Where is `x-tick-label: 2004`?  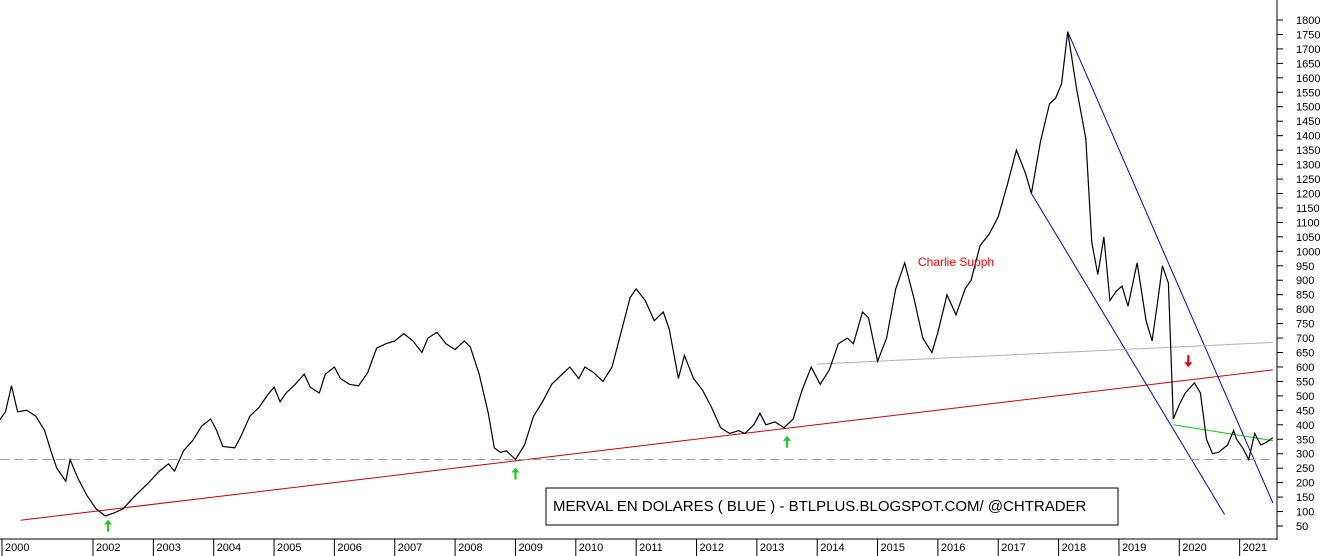
x-tick-label: 2004 is located at coordinates (229, 548).